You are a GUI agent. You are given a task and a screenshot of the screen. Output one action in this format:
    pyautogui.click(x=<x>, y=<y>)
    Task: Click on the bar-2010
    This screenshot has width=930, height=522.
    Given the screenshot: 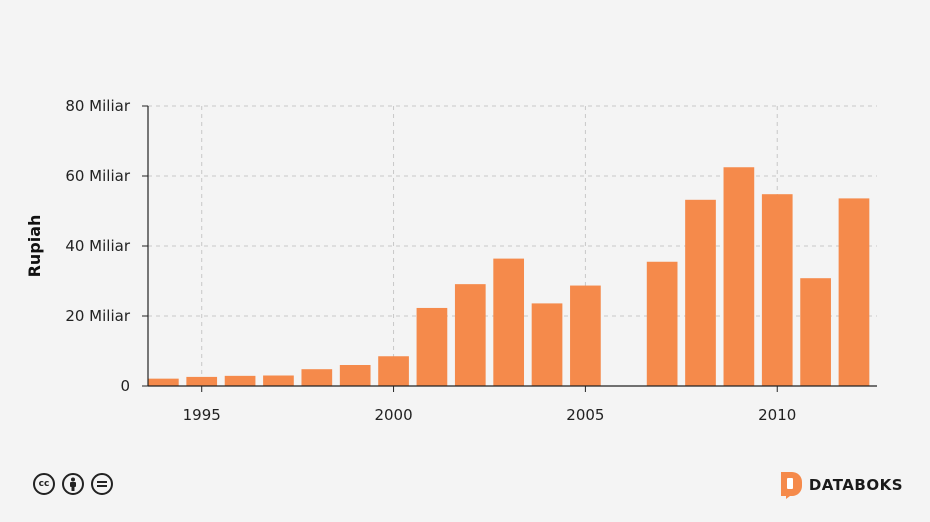 What is the action you would take?
    pyautogui.click(x=777, y=290)
    